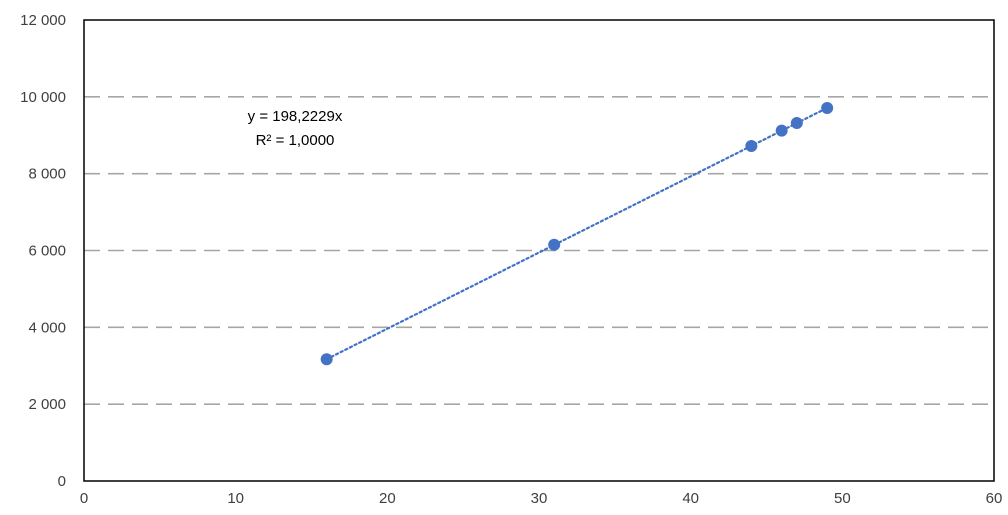 Image resolution: width=1008 pixels, height=515 pixels. Describe the element at coordinates (43, 97) in the screenshot. I see `y-tick-label: 10 000` at that location.